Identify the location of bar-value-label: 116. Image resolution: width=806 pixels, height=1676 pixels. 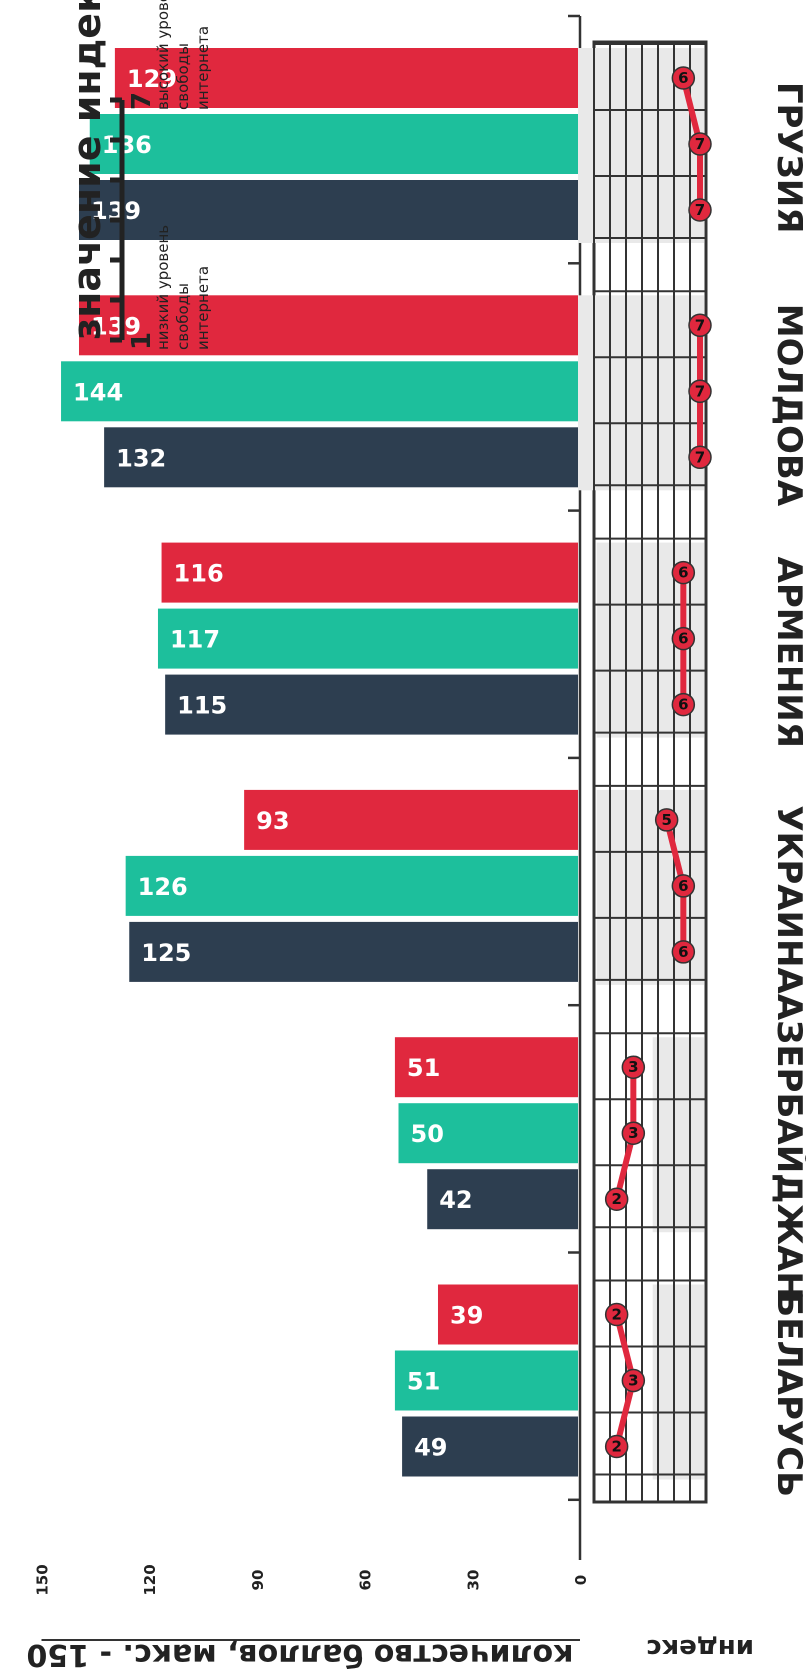
(199, 574).